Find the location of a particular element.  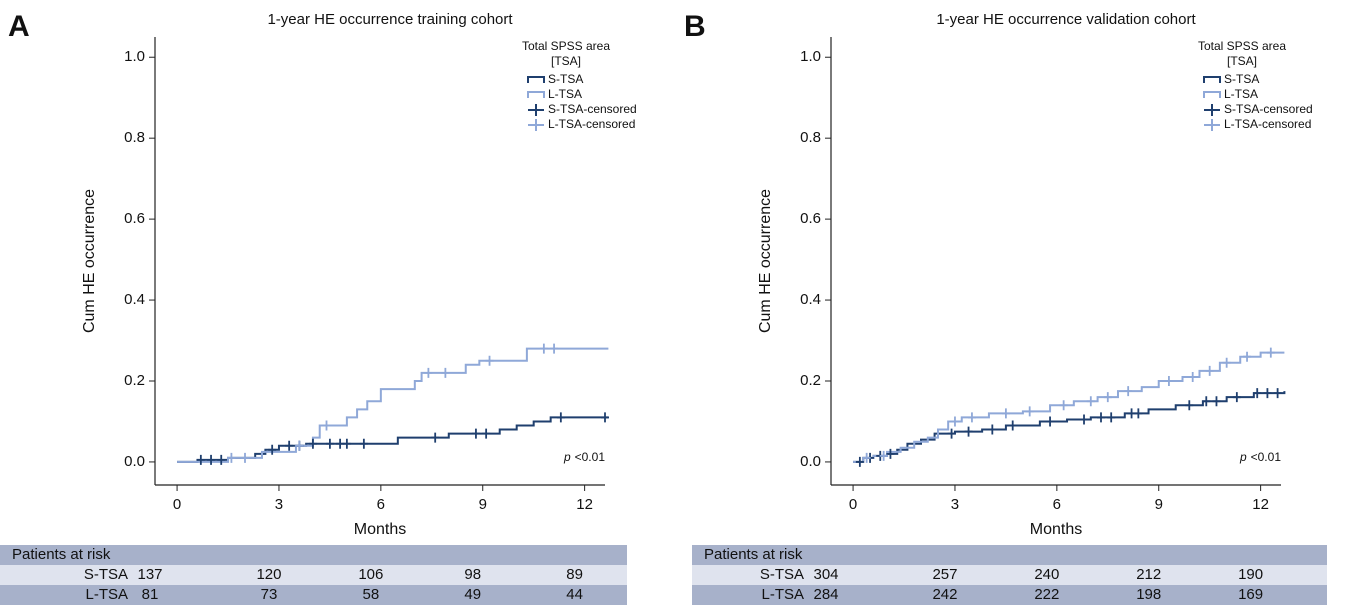

at-risk-value: 58 is located at coordinates (371, 594).